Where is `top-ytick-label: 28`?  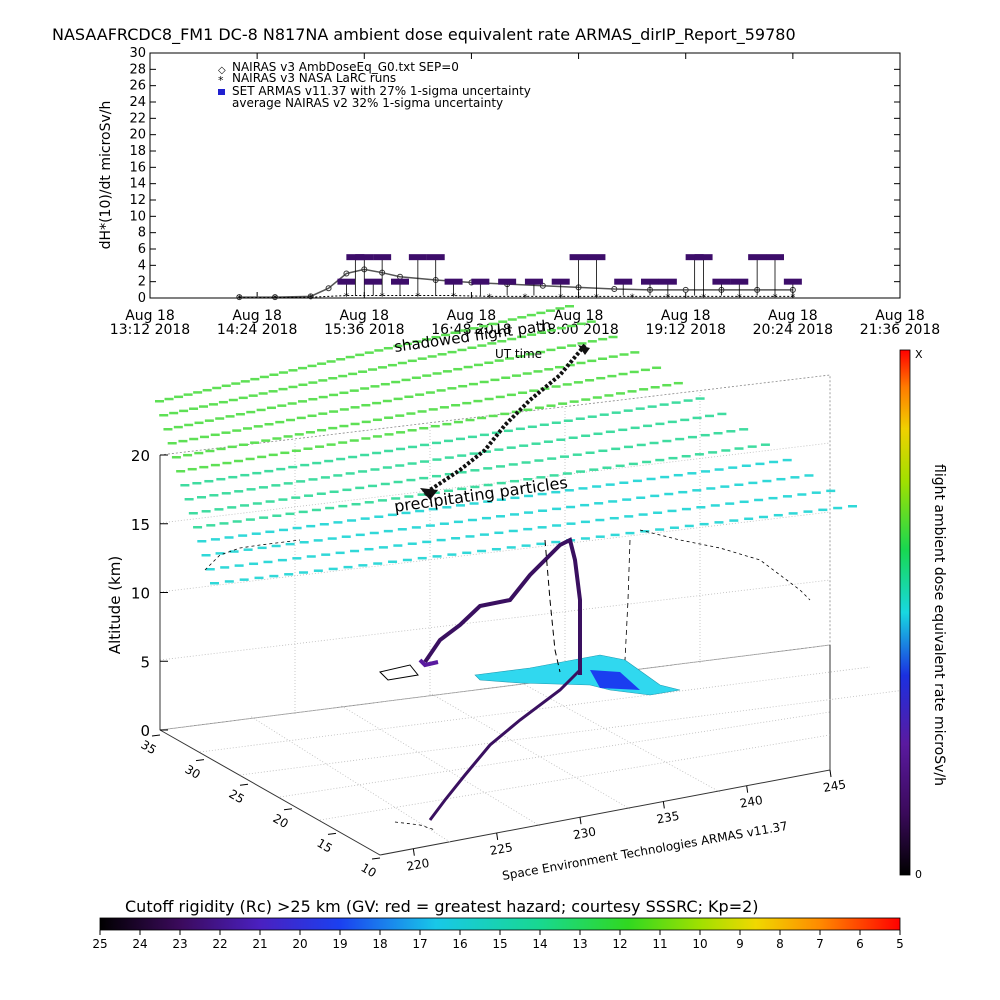
top-ytick-label: 28 is located at coordinates (137, 69).